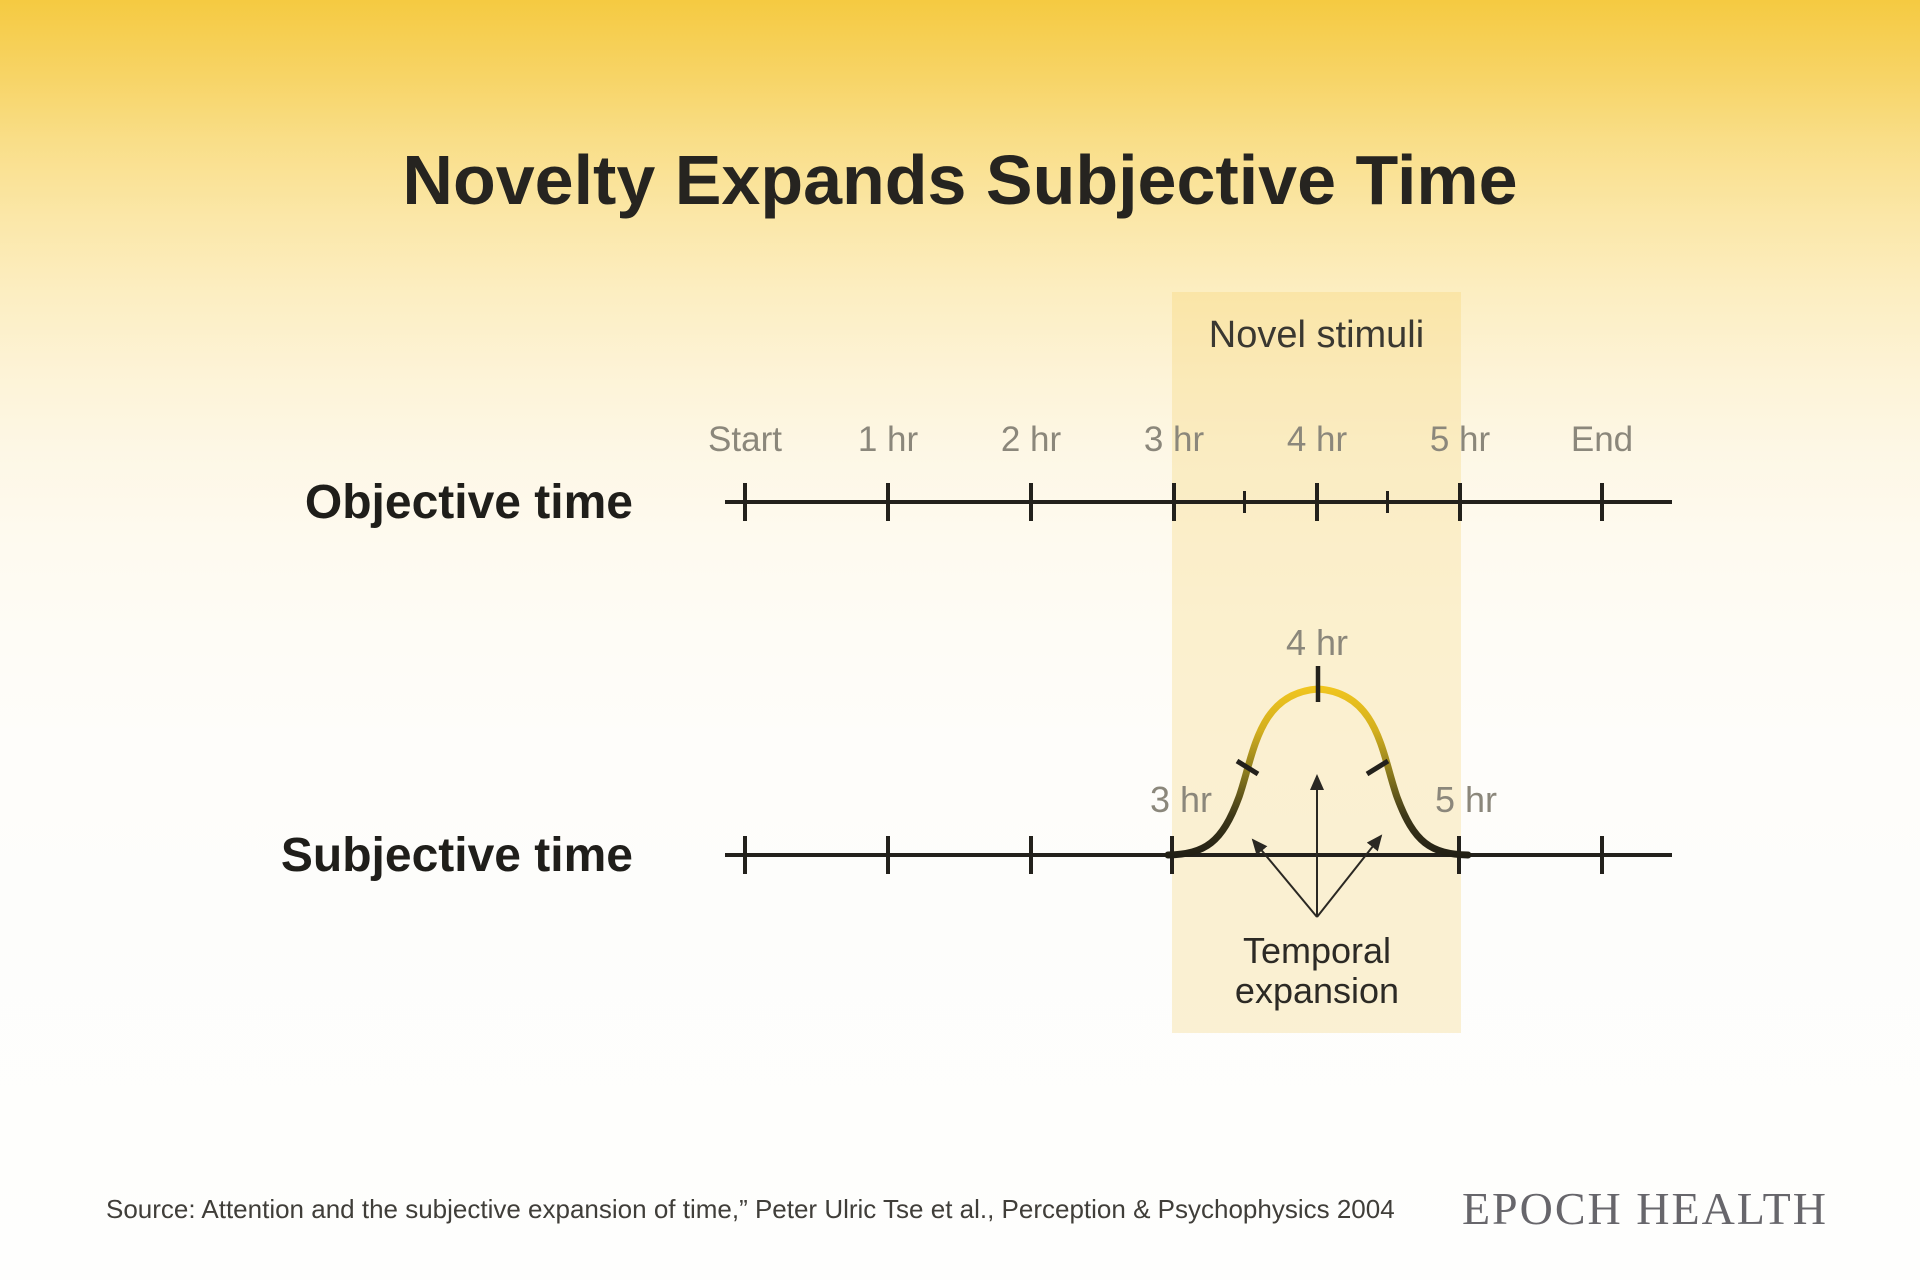 Image resolution: width=1920 pixels, height=1280 pixels. What do you see at coordinates (745, 502) in the screenshot?
I see `objective-tick-start` at bounding box center [745, 502].